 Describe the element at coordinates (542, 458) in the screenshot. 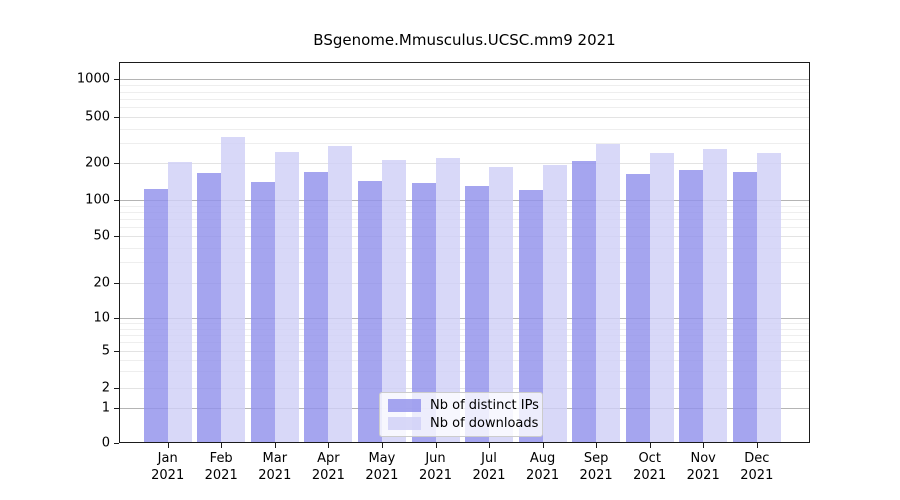

I see `x-tick-month: Aug` at that location.